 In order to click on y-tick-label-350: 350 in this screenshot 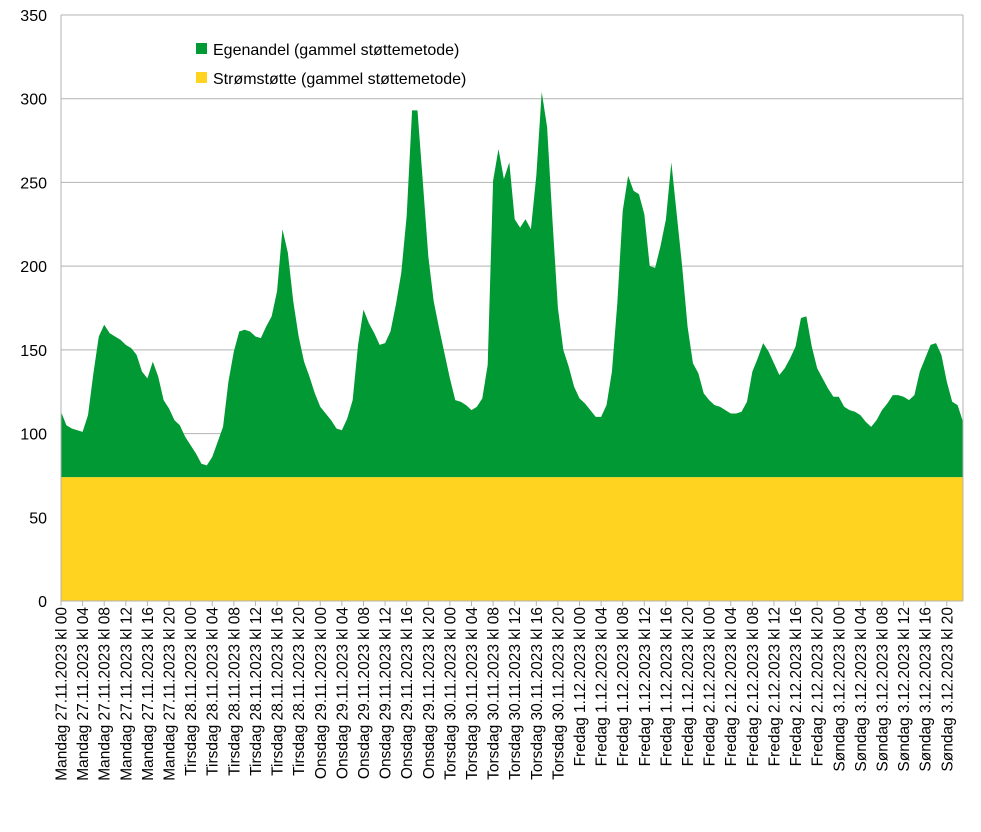, I will do `click(33, 16)`.